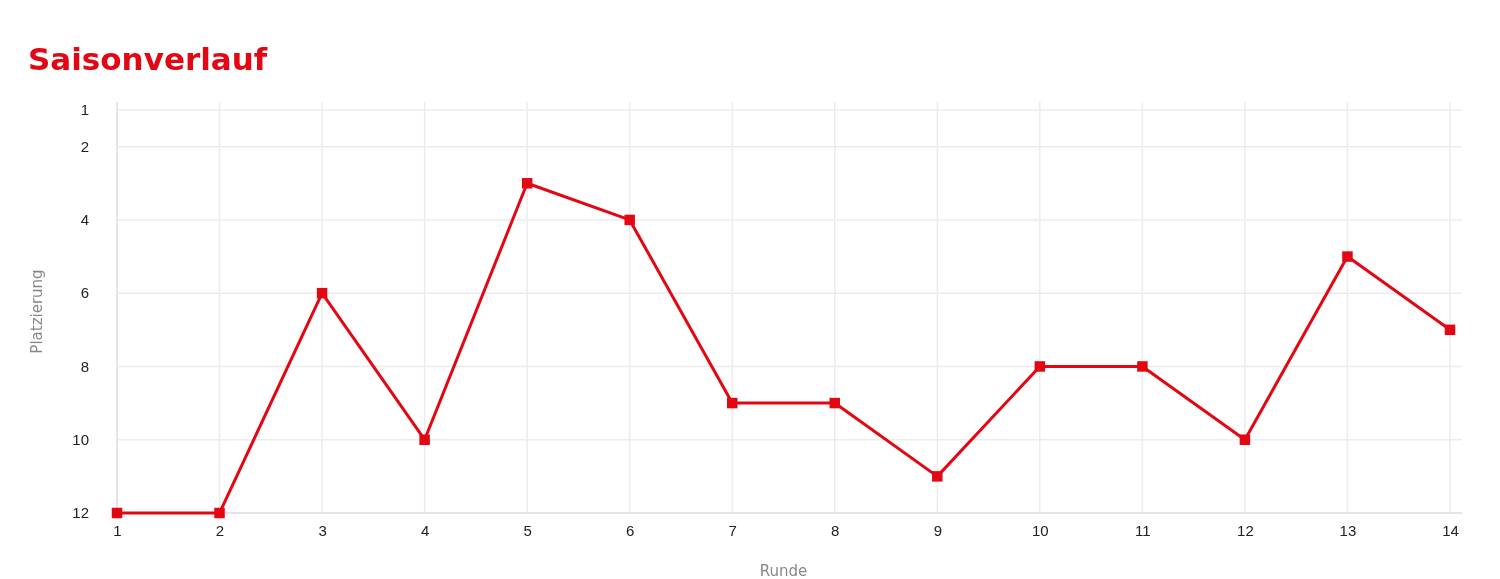  Describe the element at coordinates (37, 311) in the screenshot. I see `y-axis-title: Platzierung` at that location.